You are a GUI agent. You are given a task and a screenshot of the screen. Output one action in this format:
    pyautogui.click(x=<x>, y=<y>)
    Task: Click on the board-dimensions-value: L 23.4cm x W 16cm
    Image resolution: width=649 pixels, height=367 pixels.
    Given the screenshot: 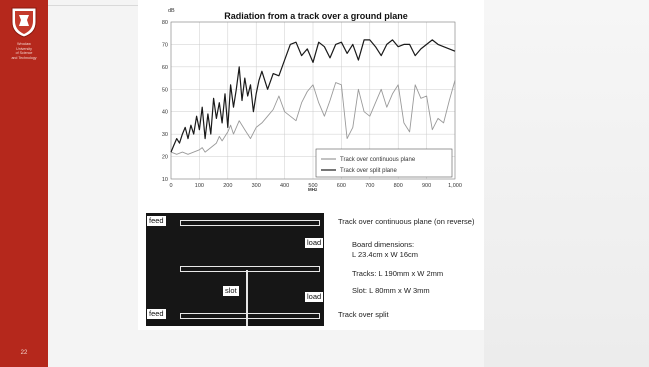 What is the action you would take?
    pyautogui.click(x=385, y=254)
    